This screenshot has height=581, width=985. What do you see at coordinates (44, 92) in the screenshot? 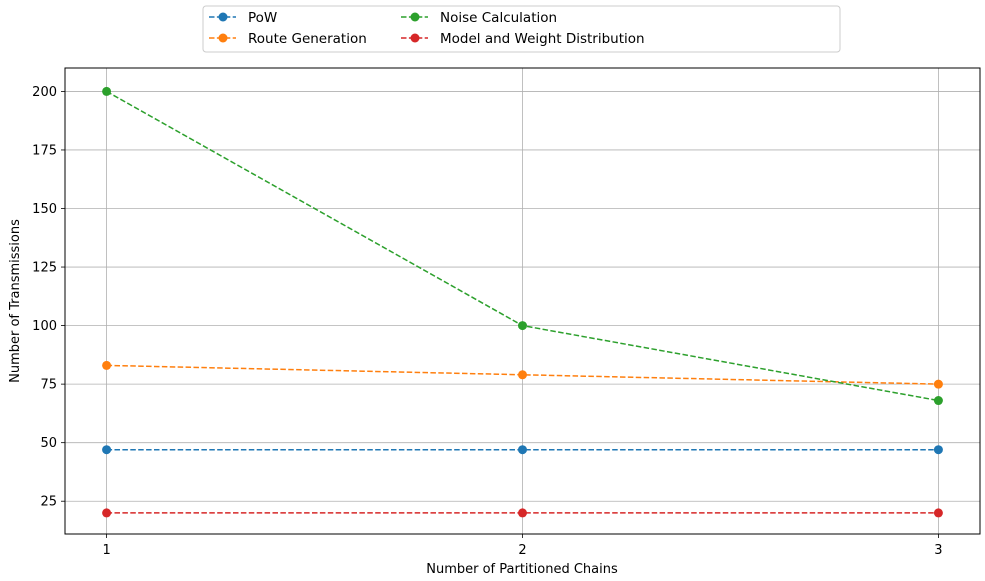
I see `y-tick-label: 200` at bounding box center [44, 92].